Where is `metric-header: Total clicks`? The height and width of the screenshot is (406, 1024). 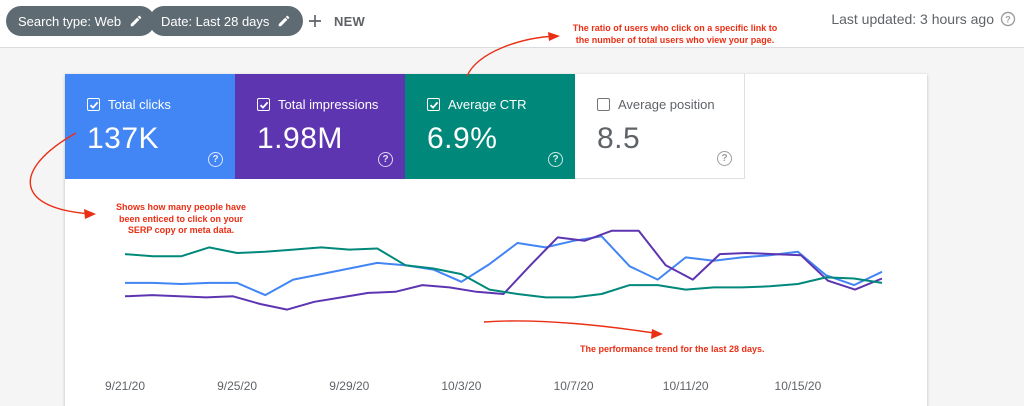
metric-header: Total clicks is located at coordinates (129, 104).